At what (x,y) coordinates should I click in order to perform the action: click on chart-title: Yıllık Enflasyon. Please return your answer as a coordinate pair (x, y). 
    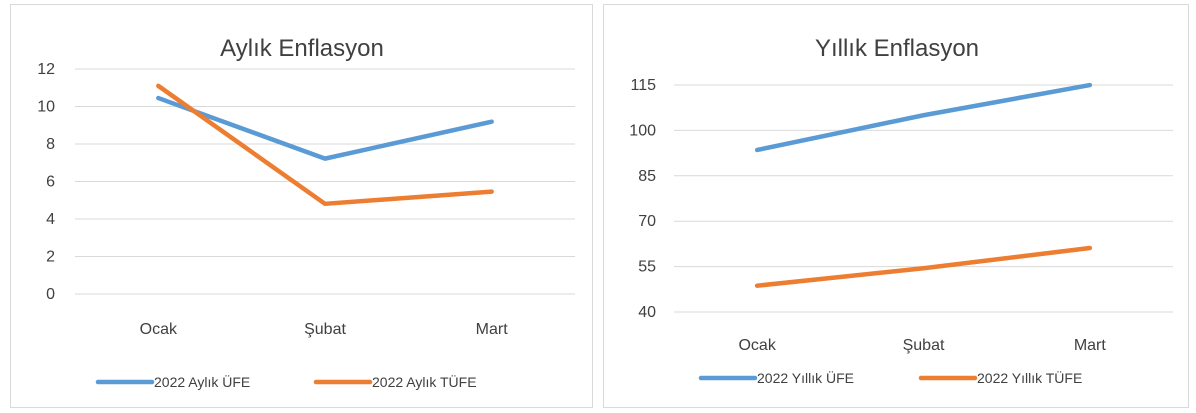
    Looking at the image, I should click on (897, 48).